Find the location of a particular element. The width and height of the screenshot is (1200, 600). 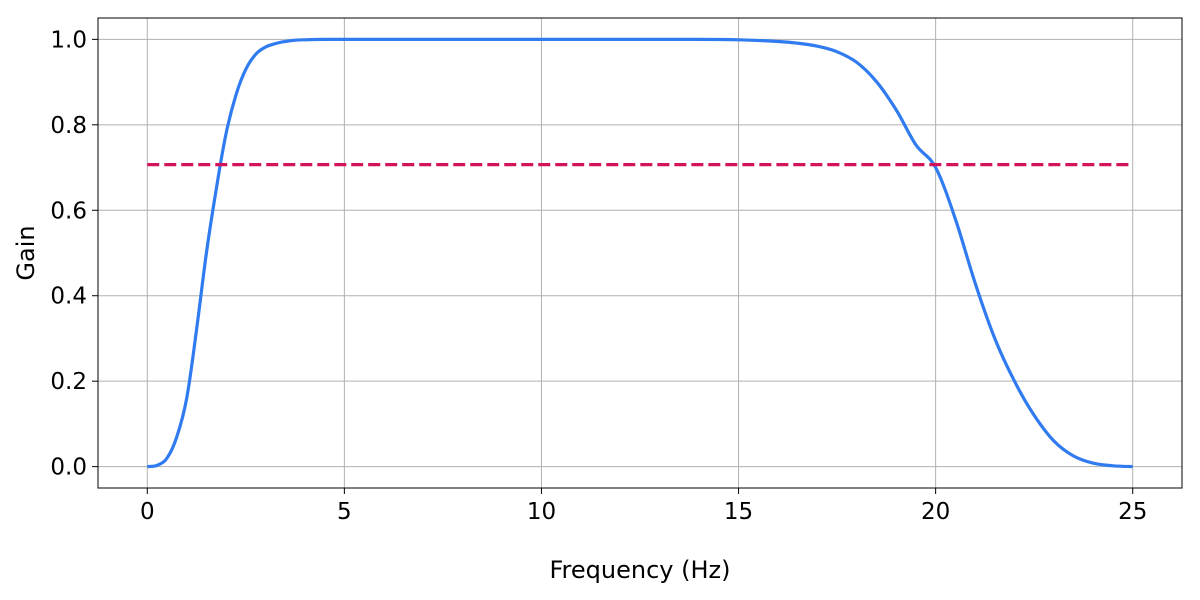

x-tick-label: 20 is located at coordinates (935, 512).